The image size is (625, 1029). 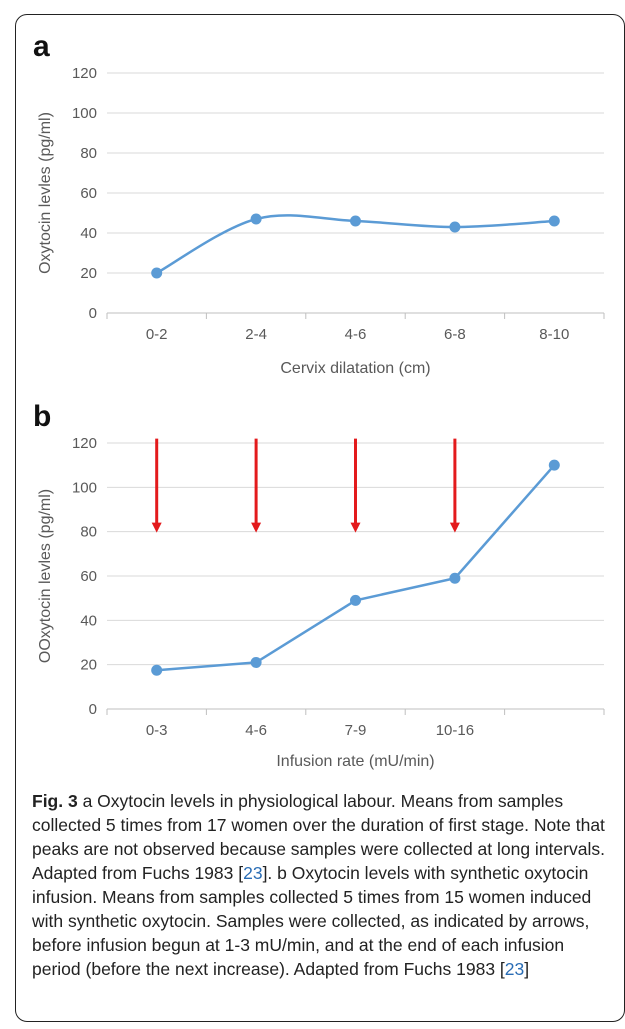 I want to click on x-tick-label: 7-9, so click(x=356, y=730).